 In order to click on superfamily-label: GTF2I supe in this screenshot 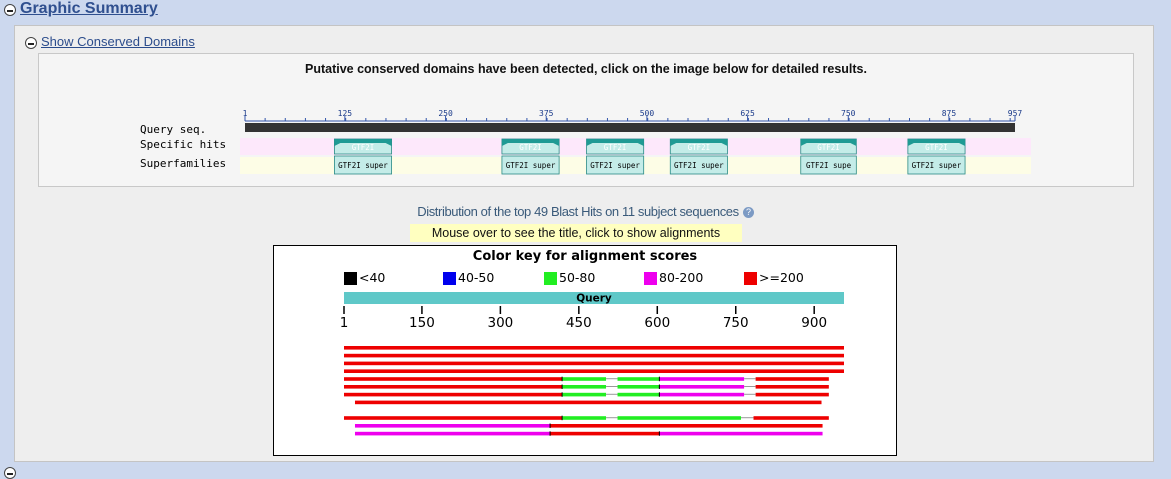, I will do `click(829, 165)`.